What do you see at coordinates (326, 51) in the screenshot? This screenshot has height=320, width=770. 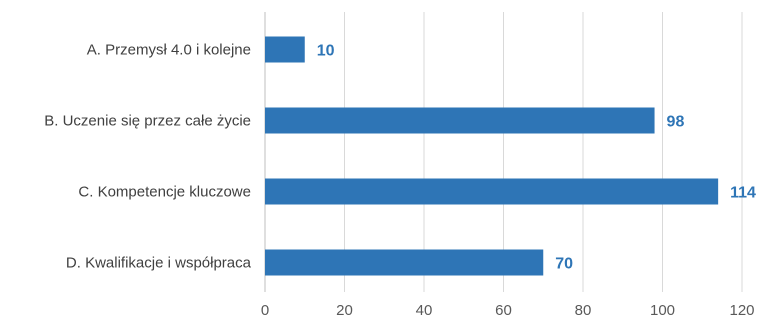 I see `data-label: 10` at bounding box center [326, 51].